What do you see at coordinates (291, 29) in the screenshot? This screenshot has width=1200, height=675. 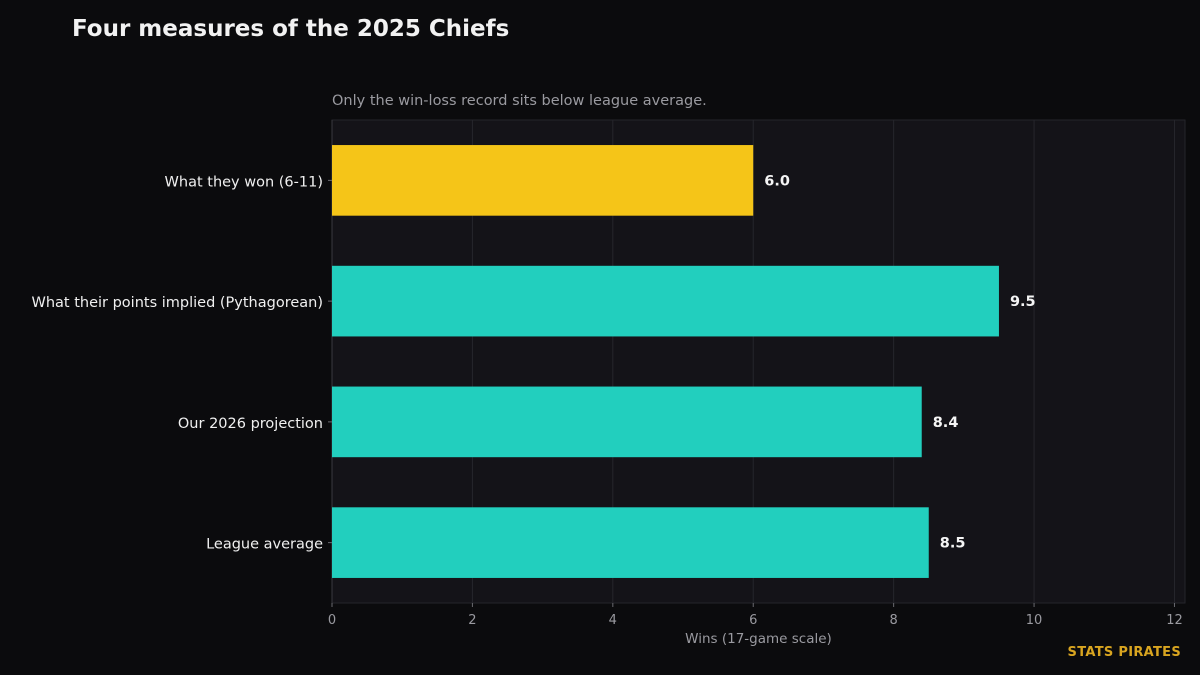 I see `chart-title: Four measures of the 2025 Chiefs` at bounding box center [291, 29].